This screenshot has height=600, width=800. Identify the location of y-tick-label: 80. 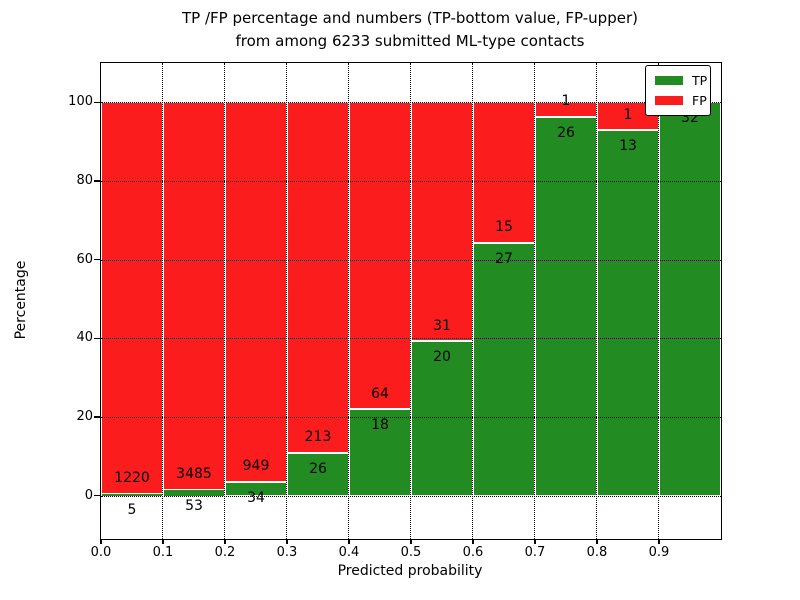
(84, 181).